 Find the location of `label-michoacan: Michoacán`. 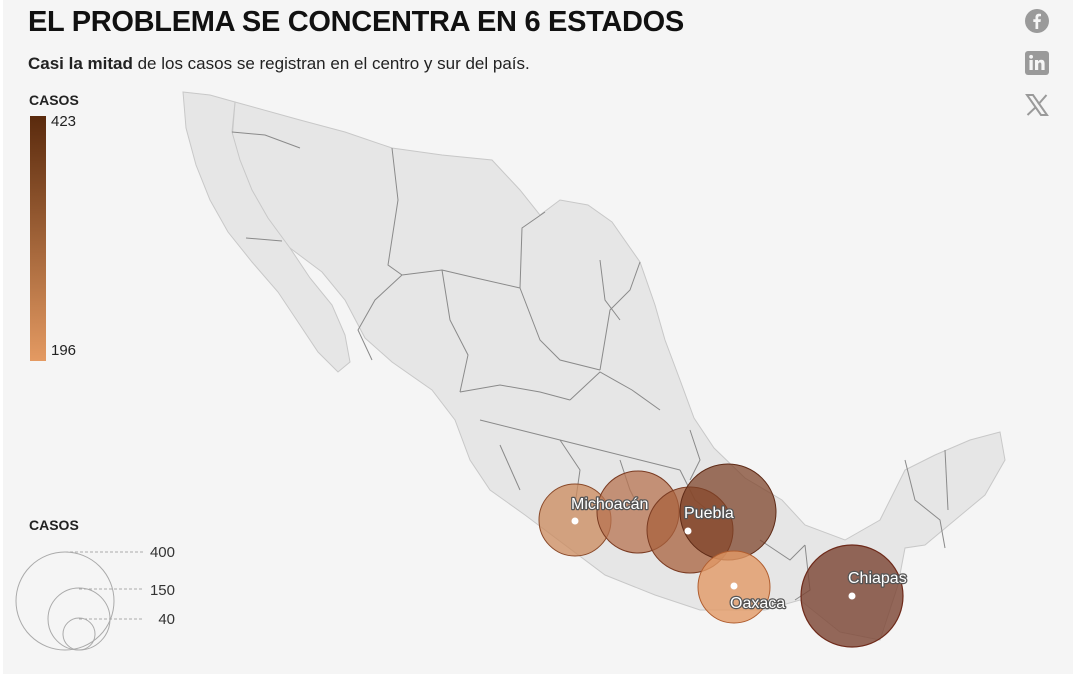

label-michoacan: Michoacán is located at coordinates (609, 504).